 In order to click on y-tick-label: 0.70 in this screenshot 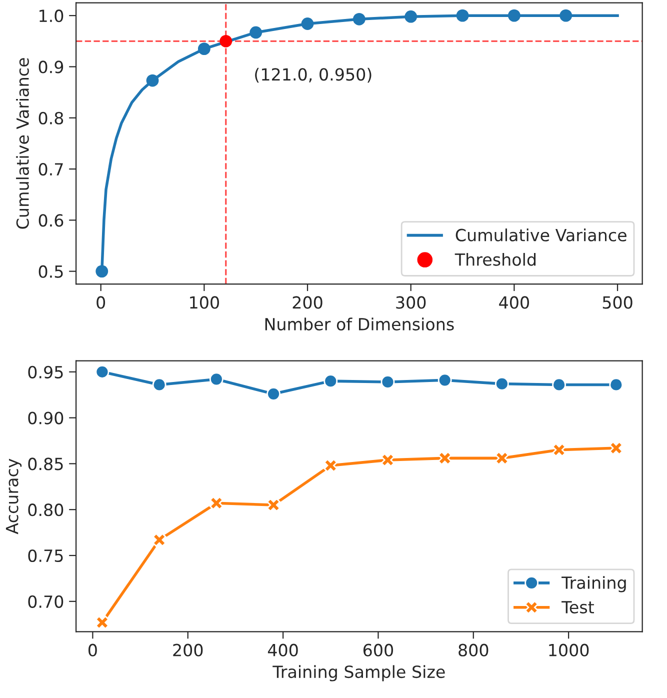, I will do `click(46, 601)`.